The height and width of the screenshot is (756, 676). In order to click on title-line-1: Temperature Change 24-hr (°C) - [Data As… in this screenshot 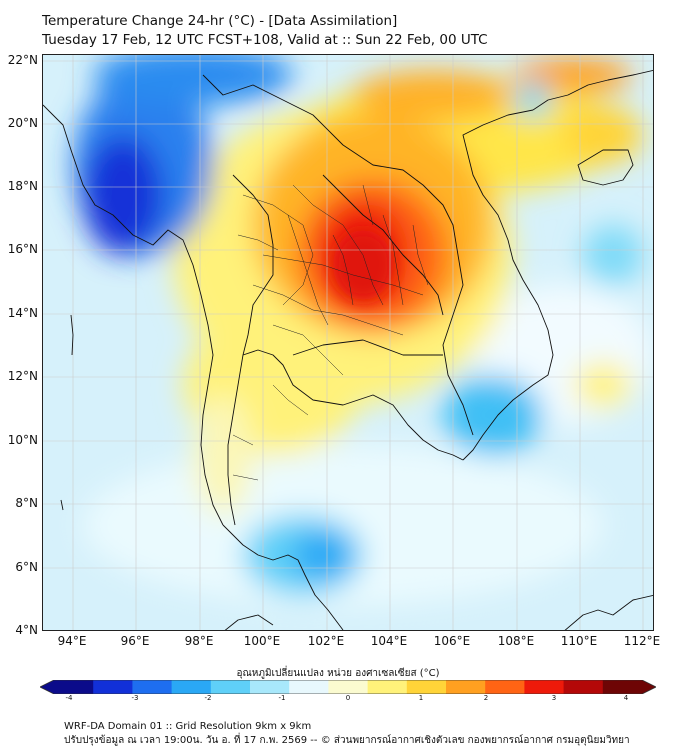, I will do `click(220, 21)`.